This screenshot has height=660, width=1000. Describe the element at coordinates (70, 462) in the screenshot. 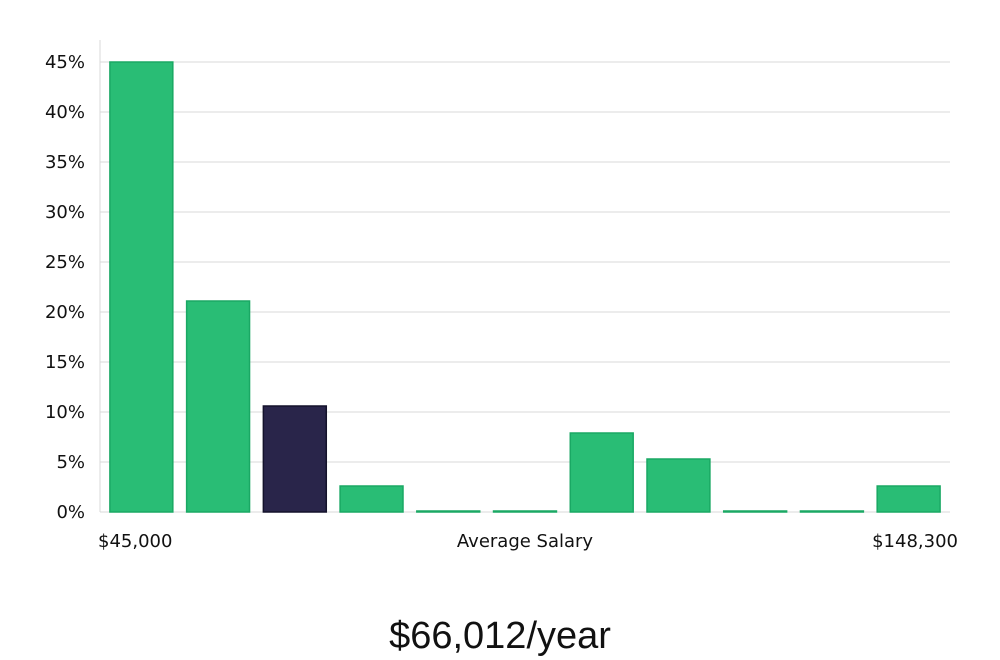

I see `y-tick-label: 5%` at that location.